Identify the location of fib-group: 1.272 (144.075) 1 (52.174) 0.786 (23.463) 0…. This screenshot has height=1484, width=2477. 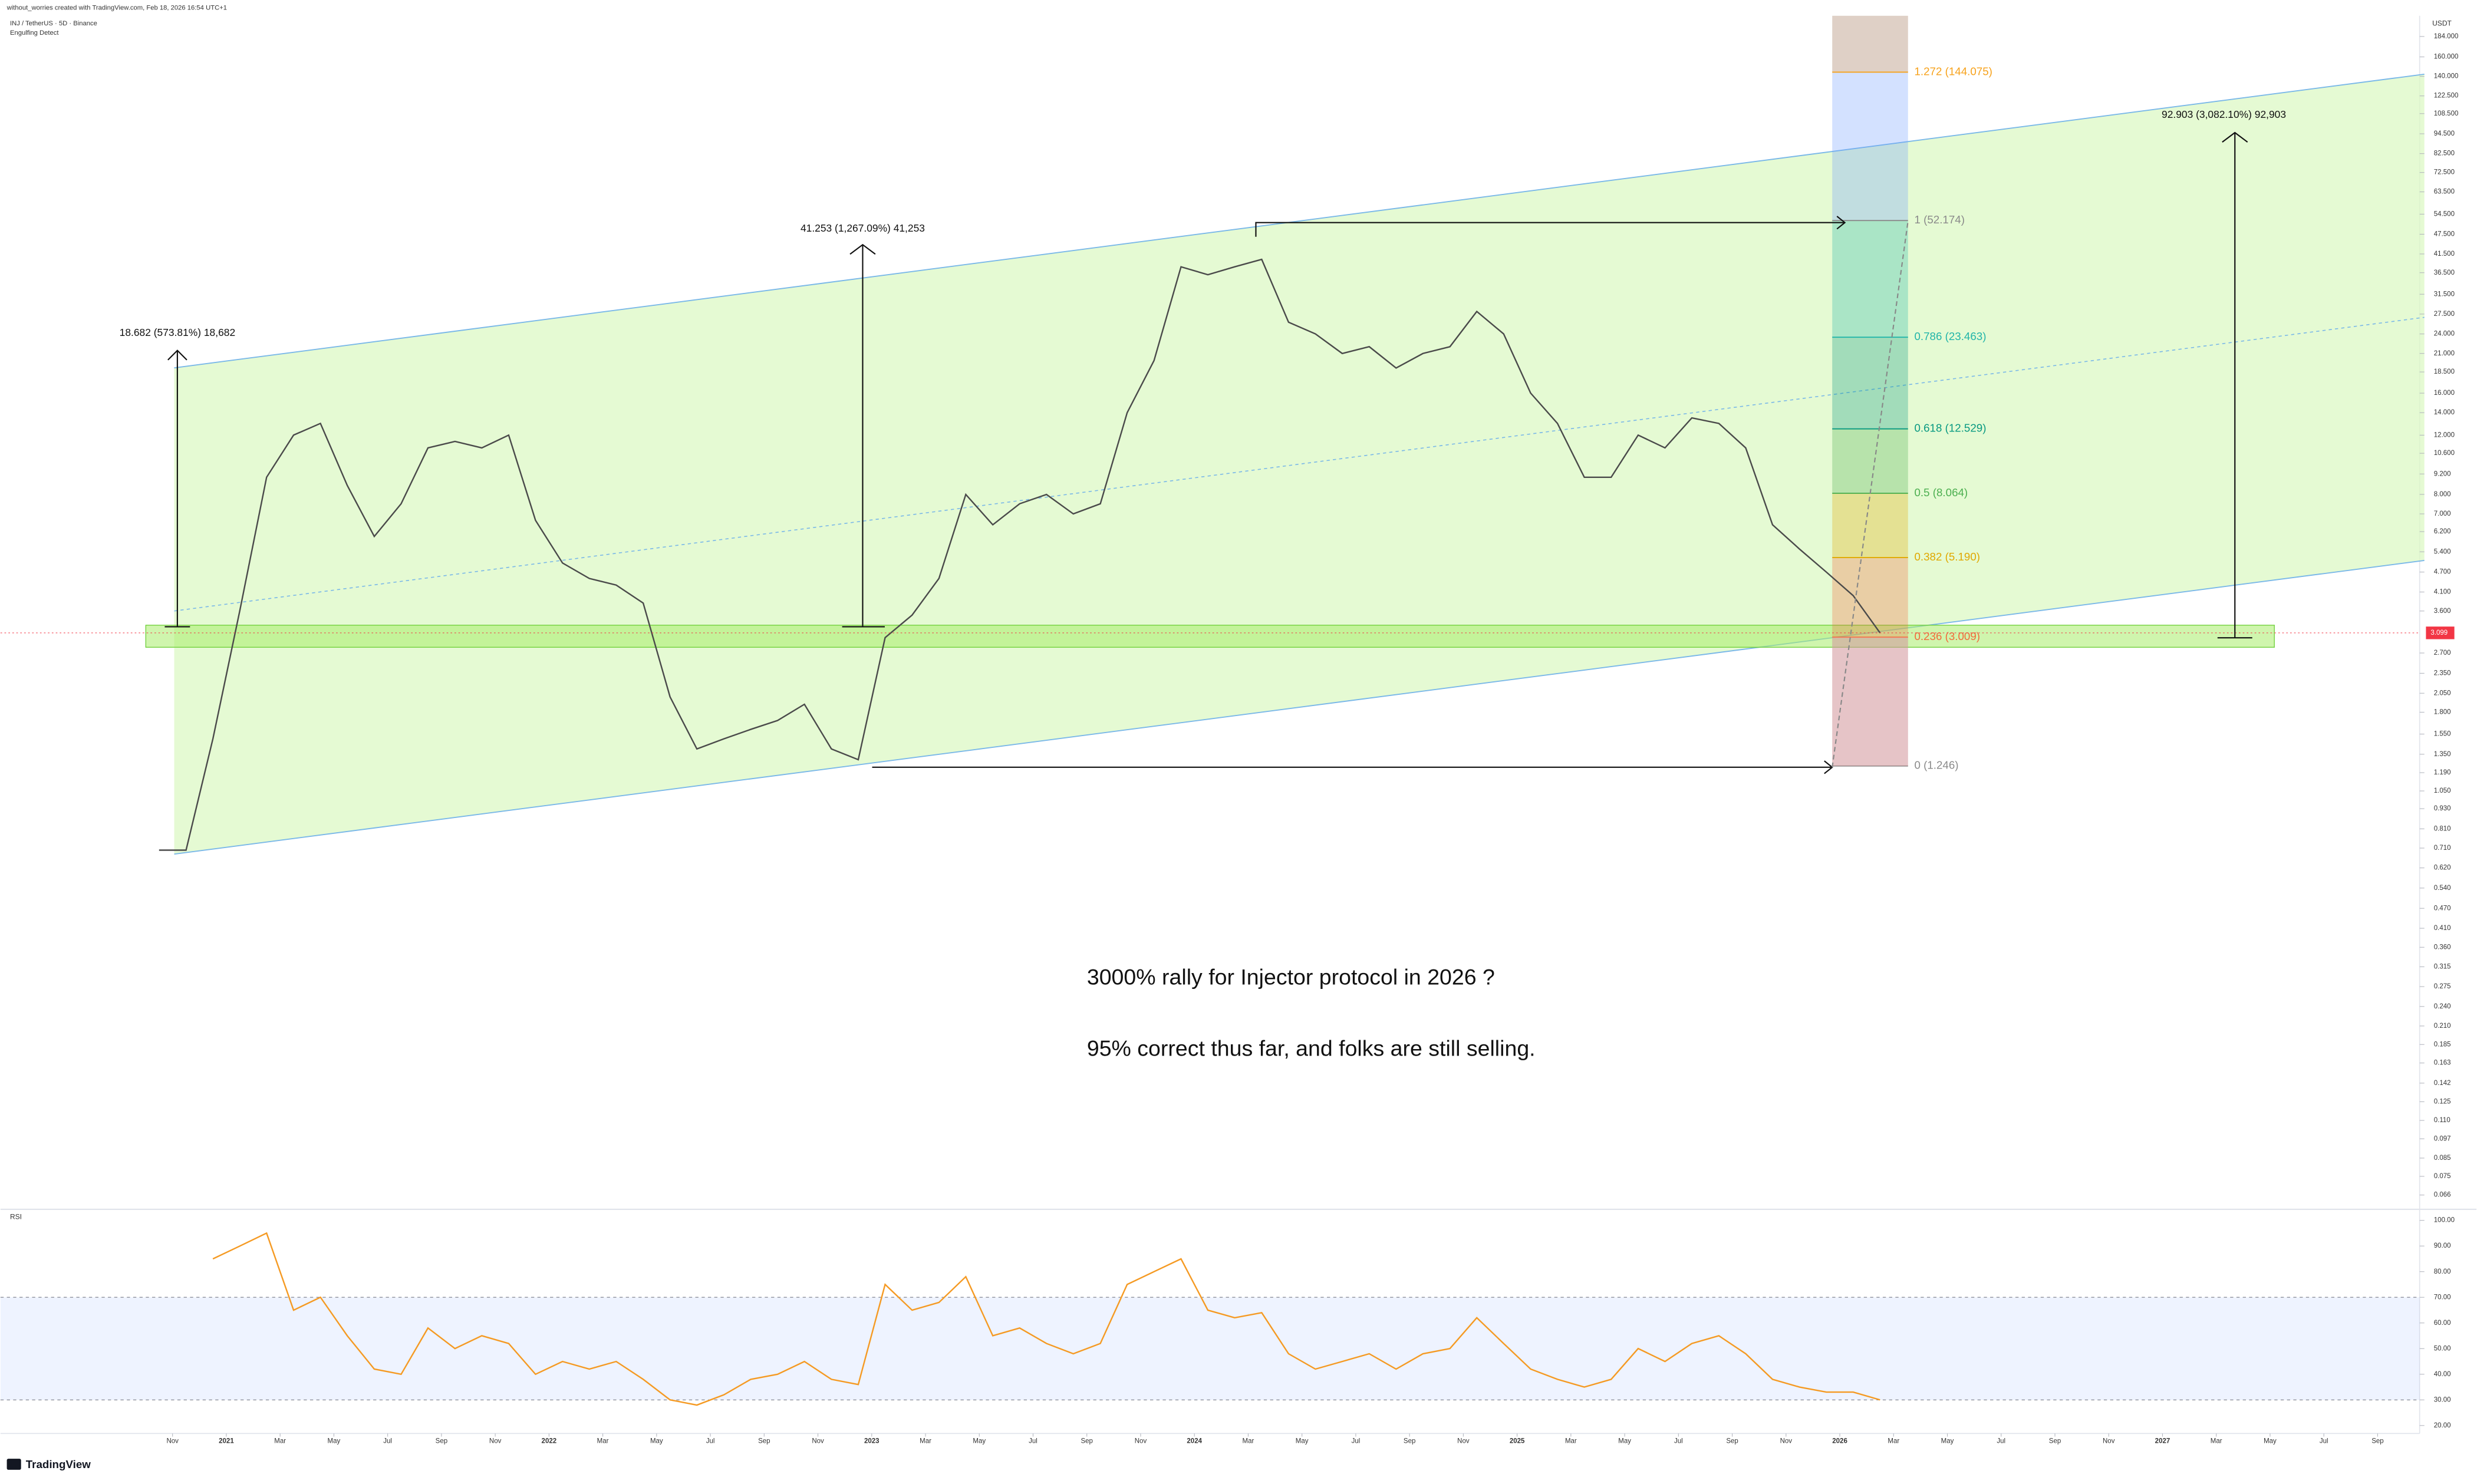
(1912, 393).